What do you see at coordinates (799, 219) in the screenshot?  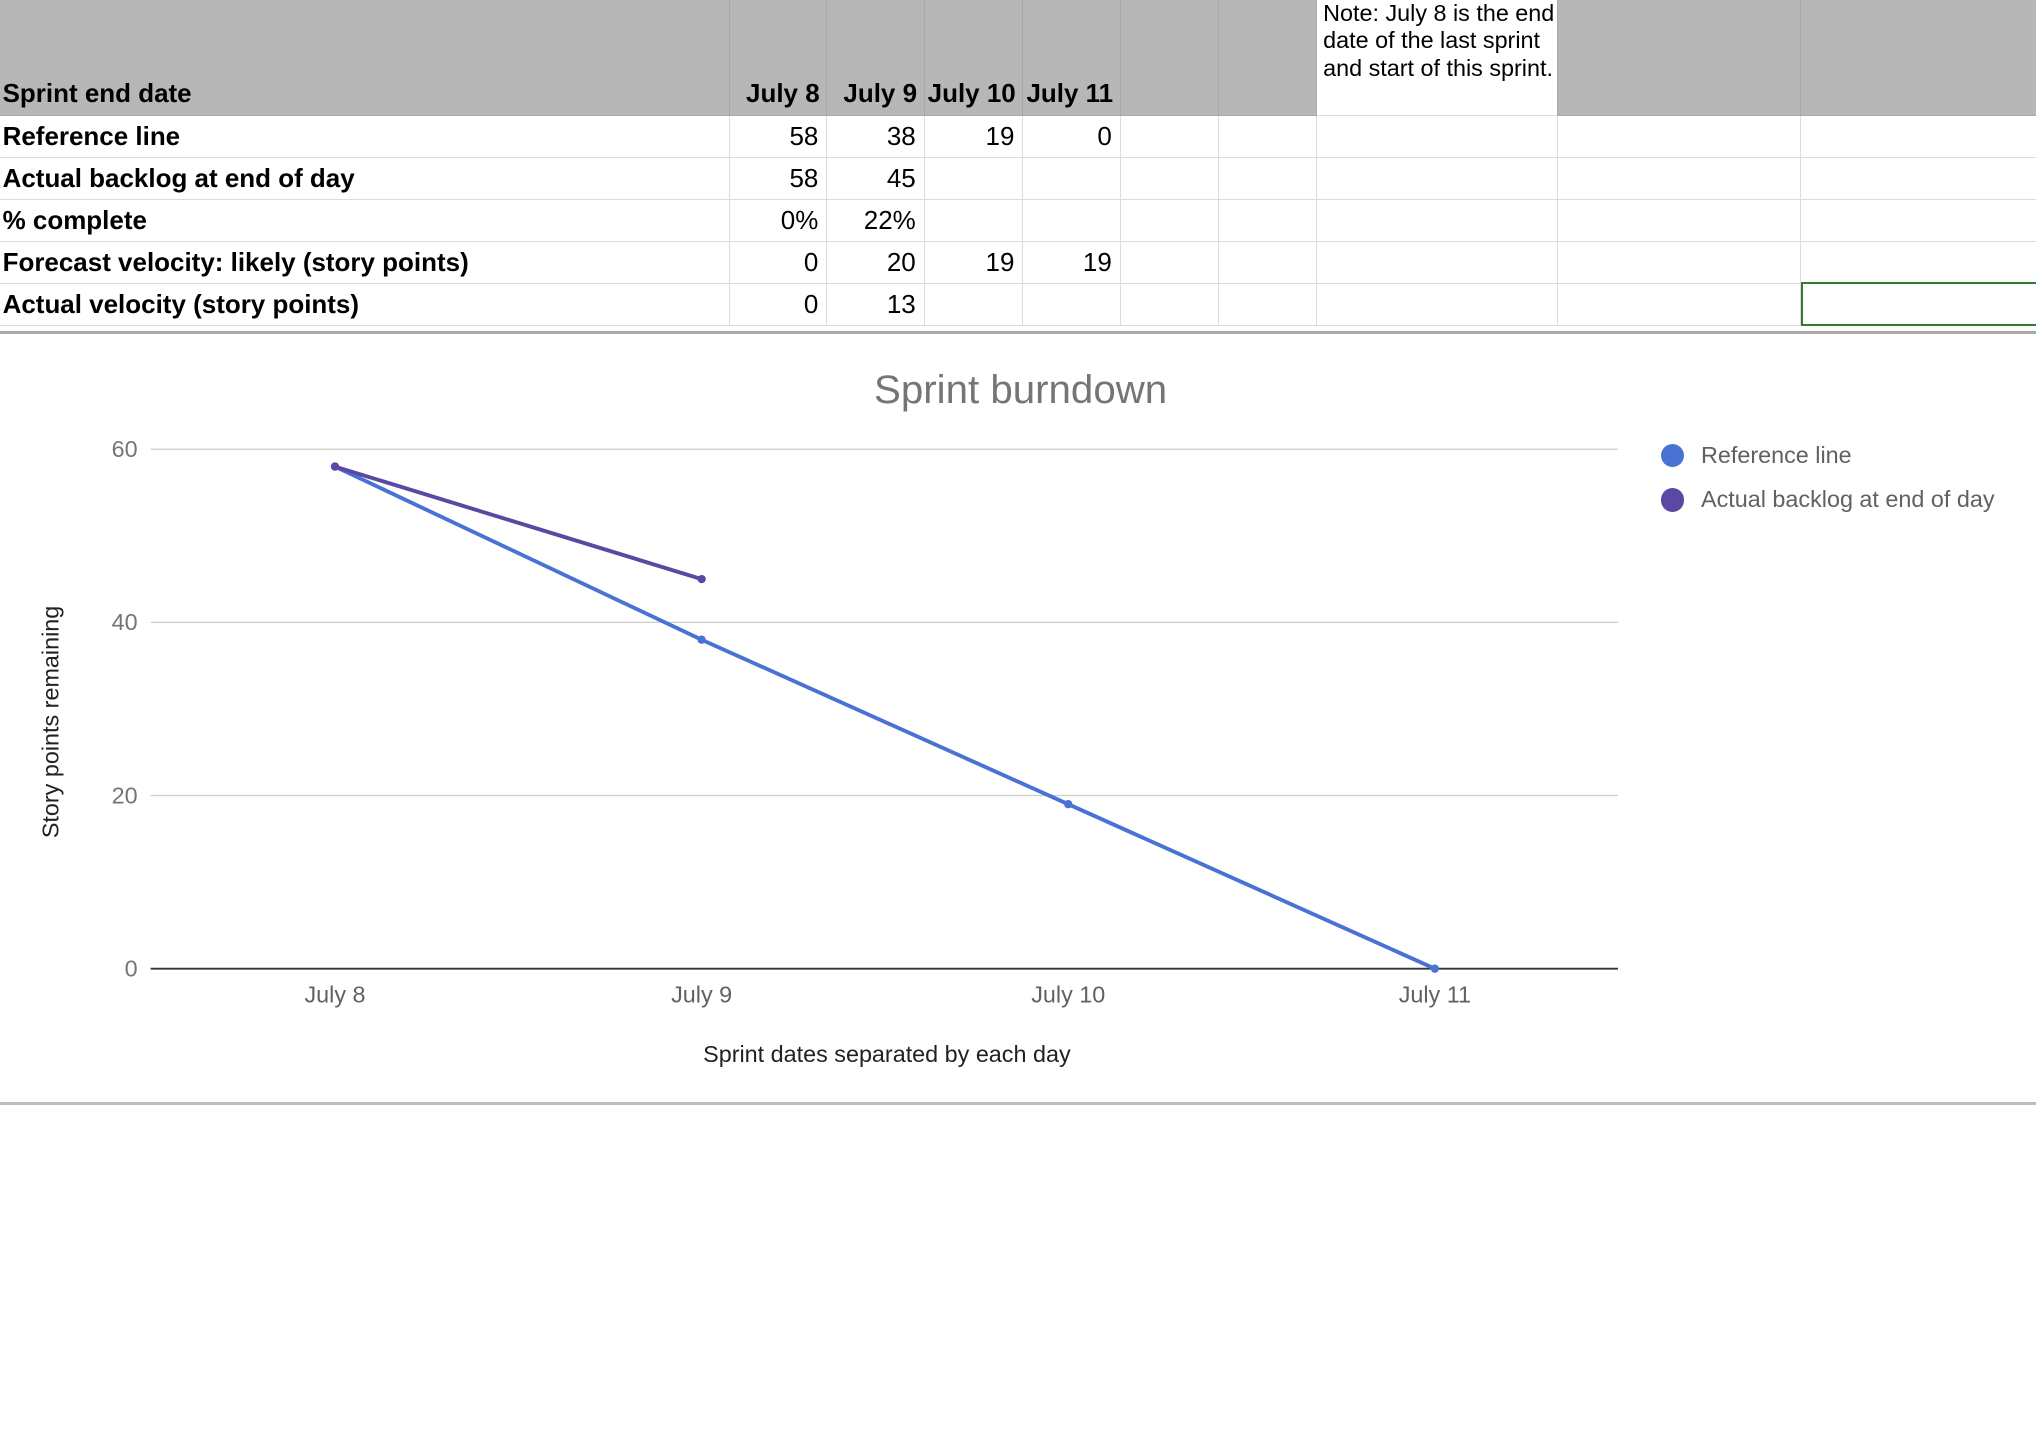 I see `value-text: 0%` at bounding box center [799, 219].